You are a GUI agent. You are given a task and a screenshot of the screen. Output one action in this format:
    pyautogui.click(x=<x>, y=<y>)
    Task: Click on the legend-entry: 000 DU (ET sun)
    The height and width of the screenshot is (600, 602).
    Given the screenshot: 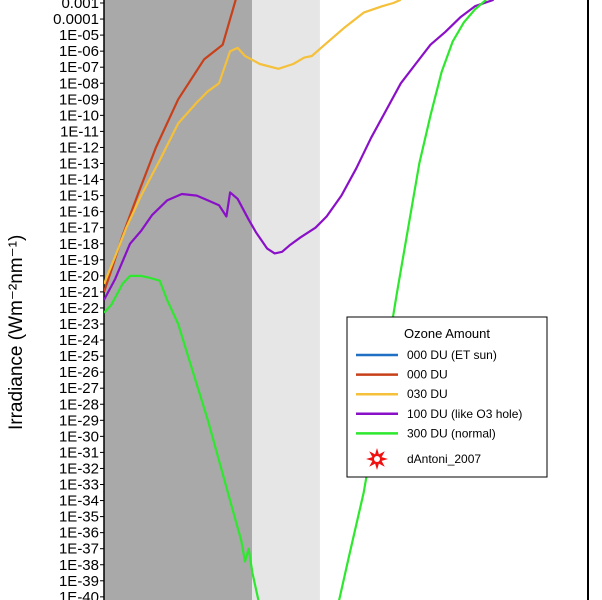 What is the action you would take?
    pyautogui.click(x=426, y=355)
    